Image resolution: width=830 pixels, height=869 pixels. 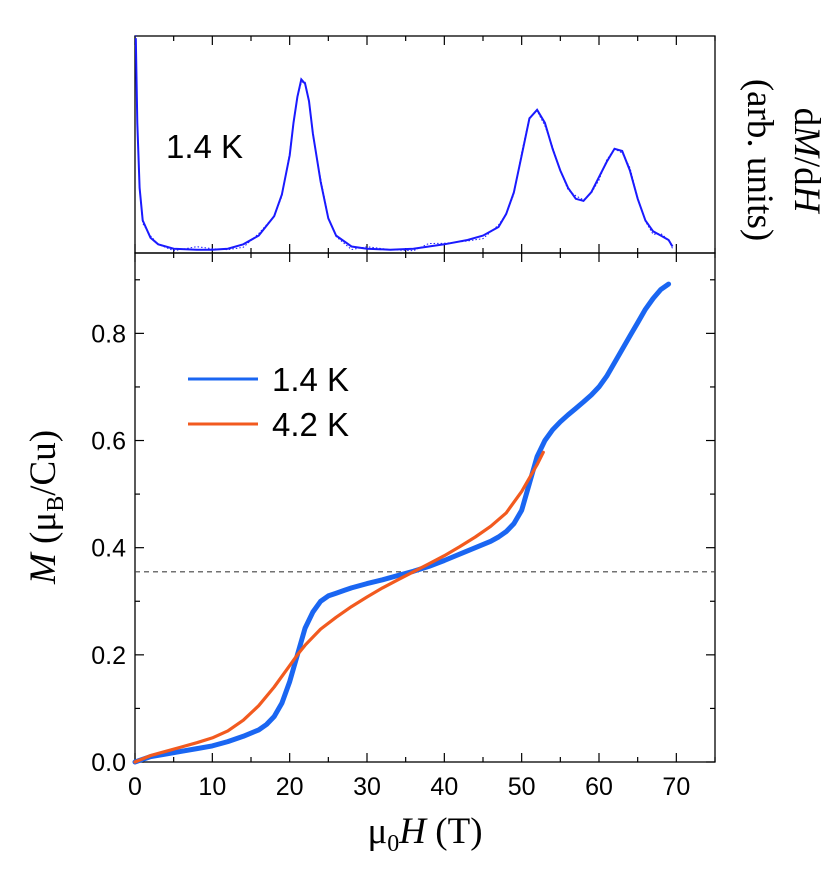 I want to click on legend-label-1-4K: 1.4 K, so click(x=310, y=379).